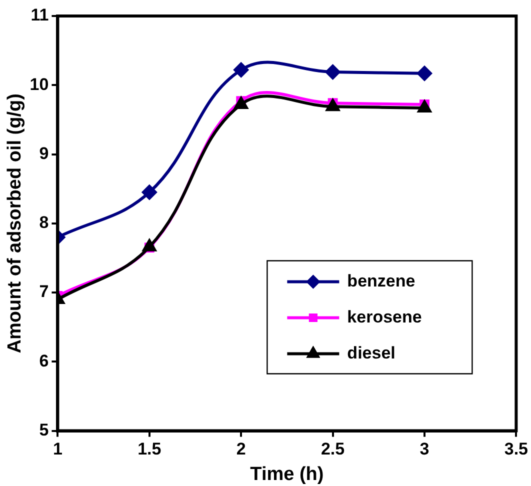  Describe the element at coordinates (57, 449) in the screenshot. I see `x-tick-label: 1` at that location.